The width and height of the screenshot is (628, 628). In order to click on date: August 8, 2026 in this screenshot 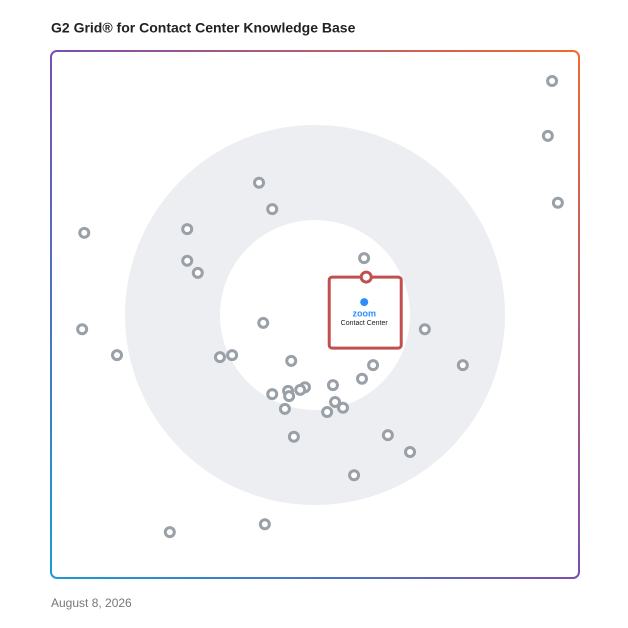, I will do `click(91, 603)`.